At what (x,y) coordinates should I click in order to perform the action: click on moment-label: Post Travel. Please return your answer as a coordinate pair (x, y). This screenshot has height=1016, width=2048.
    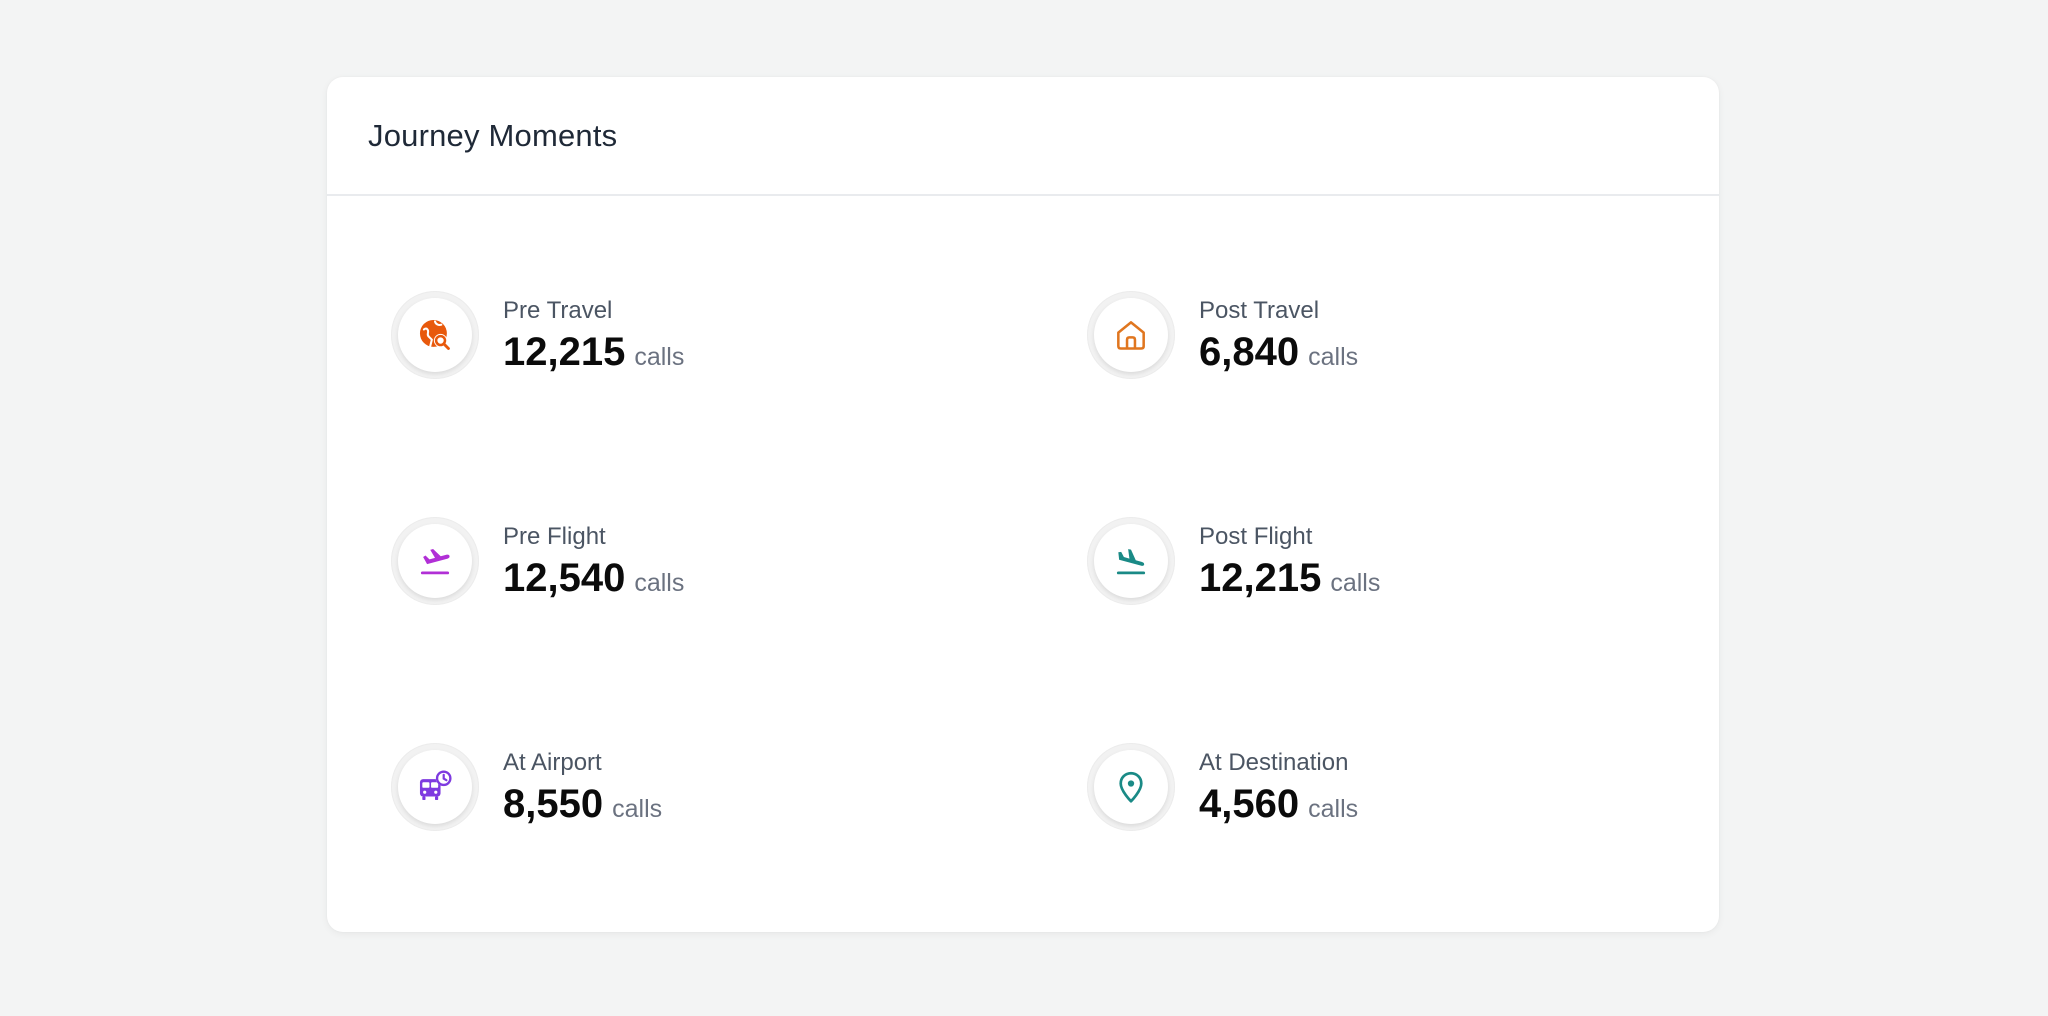
    Looking at the image, I should click on (1259, 310).